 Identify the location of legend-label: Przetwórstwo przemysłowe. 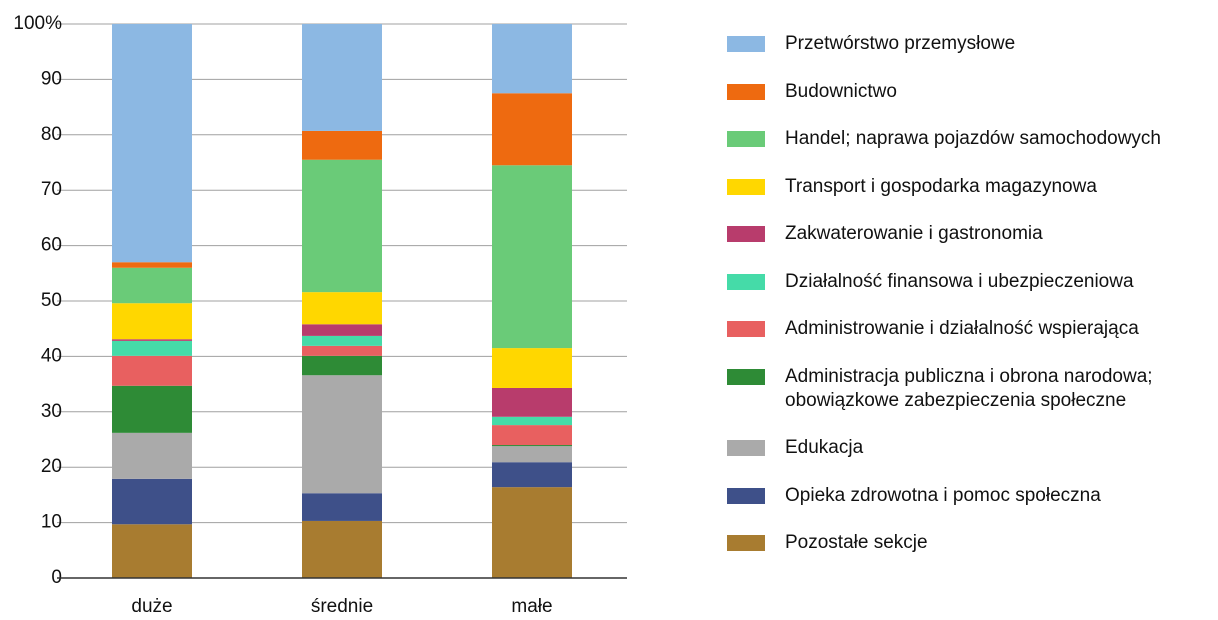
(900, 43).